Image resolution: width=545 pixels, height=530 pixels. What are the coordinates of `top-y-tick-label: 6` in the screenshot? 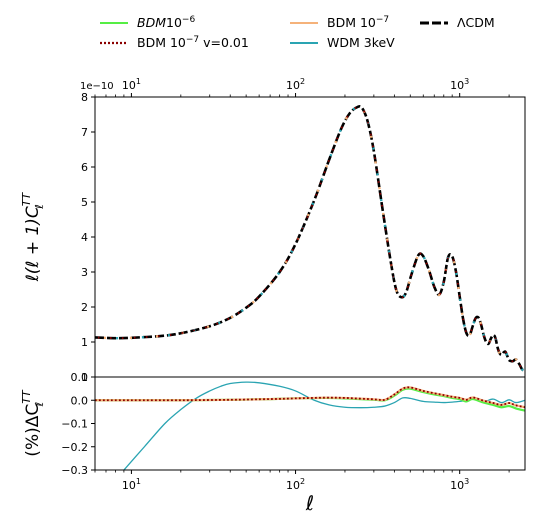 It's located at (84, 167).